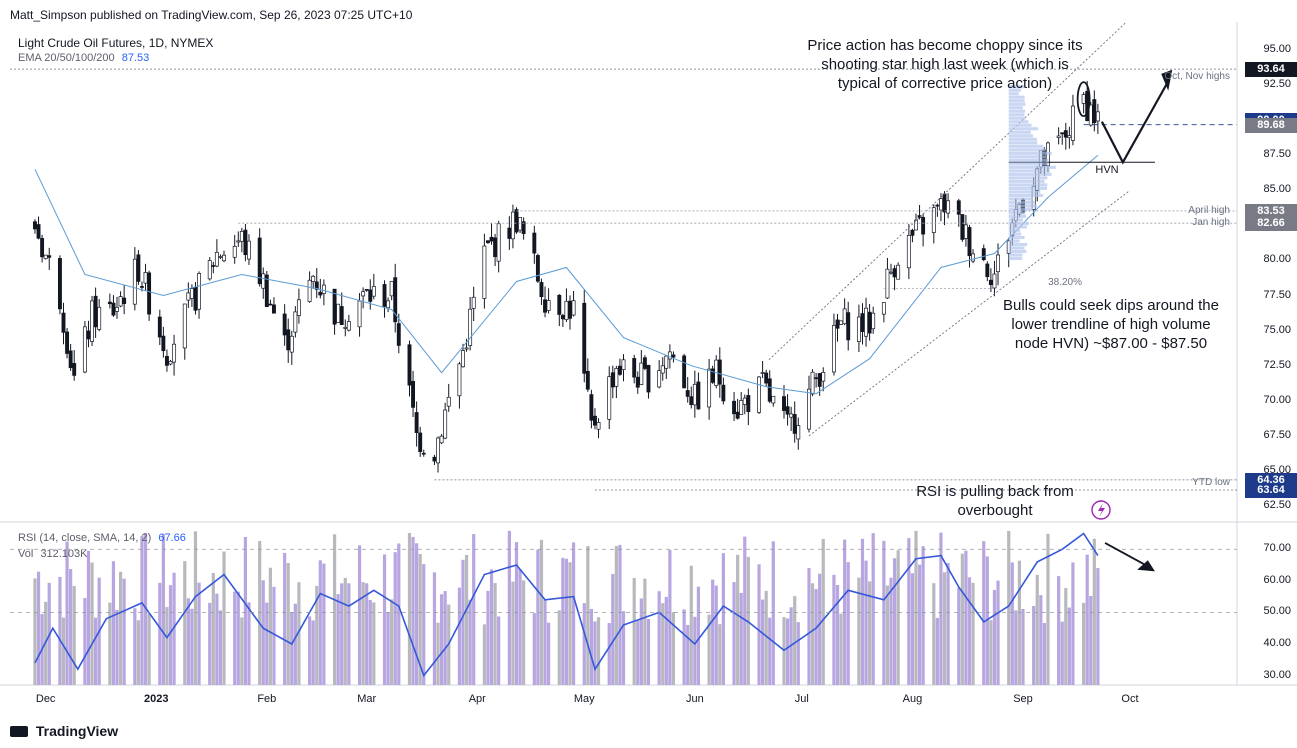  What do you see at coordinates (77, 731) in the screenshot?
I see `brand-label: TradingView` at bounding box center [77, 731].